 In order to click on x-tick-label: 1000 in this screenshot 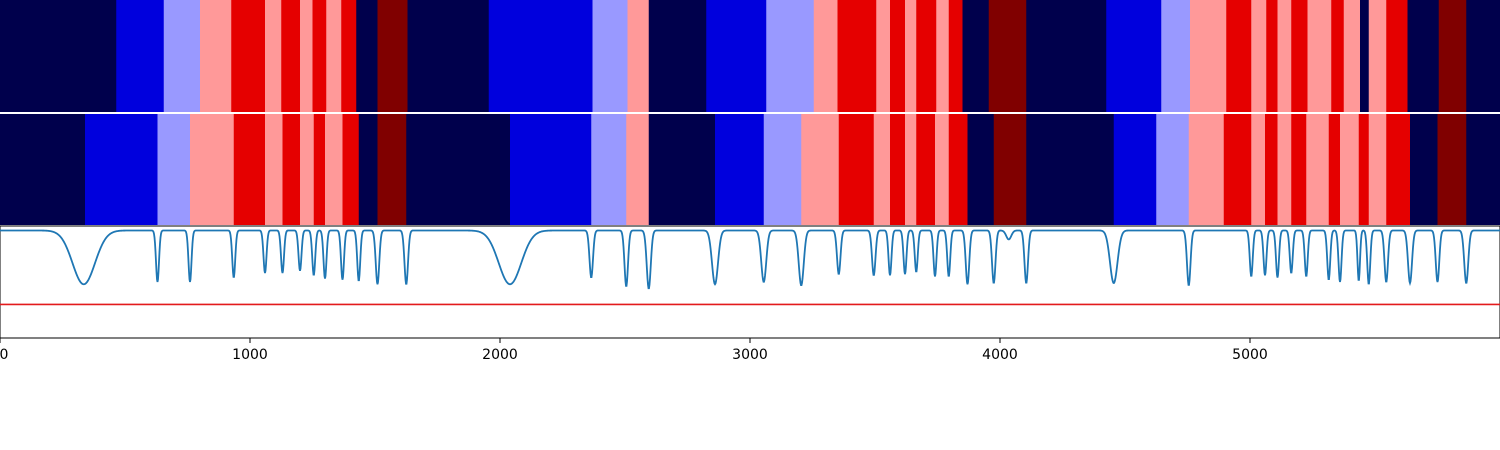, I will do `click(250, 355)`.